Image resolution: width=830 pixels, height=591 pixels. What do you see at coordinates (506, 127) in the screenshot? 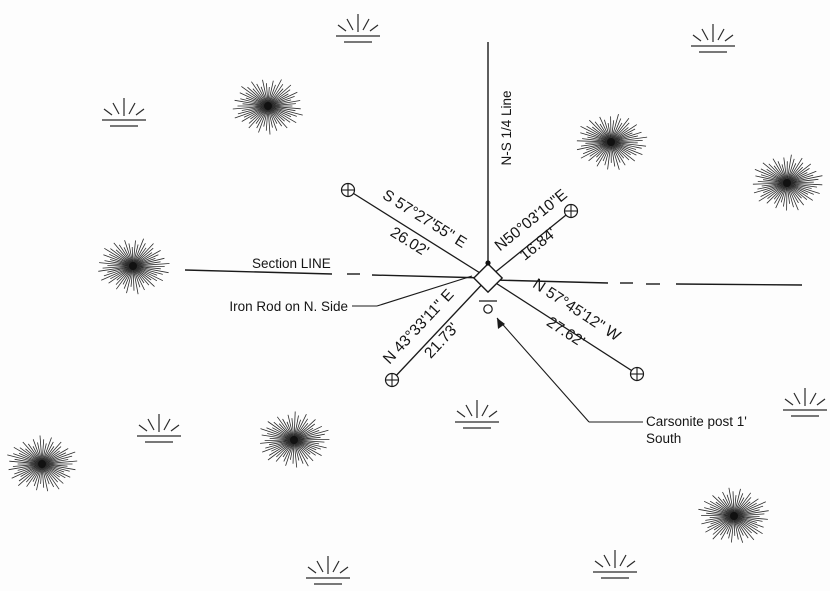
I see `ns-line-label: N-S 1/4 Line` at bounding box center [506, 127].